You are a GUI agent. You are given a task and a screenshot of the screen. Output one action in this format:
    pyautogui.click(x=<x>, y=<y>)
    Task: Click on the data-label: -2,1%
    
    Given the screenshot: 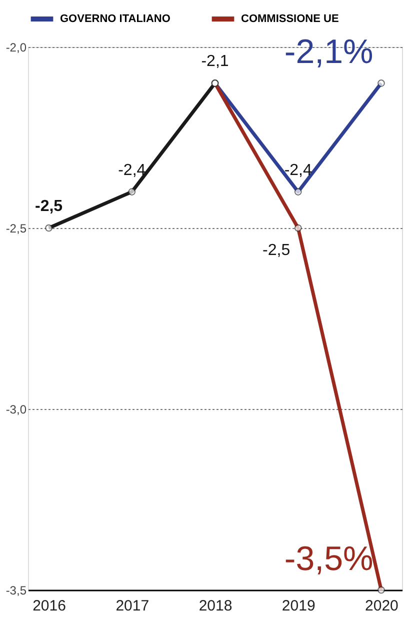 What is the action you would take?
    pyautogui.click(x=329, y=52)
    